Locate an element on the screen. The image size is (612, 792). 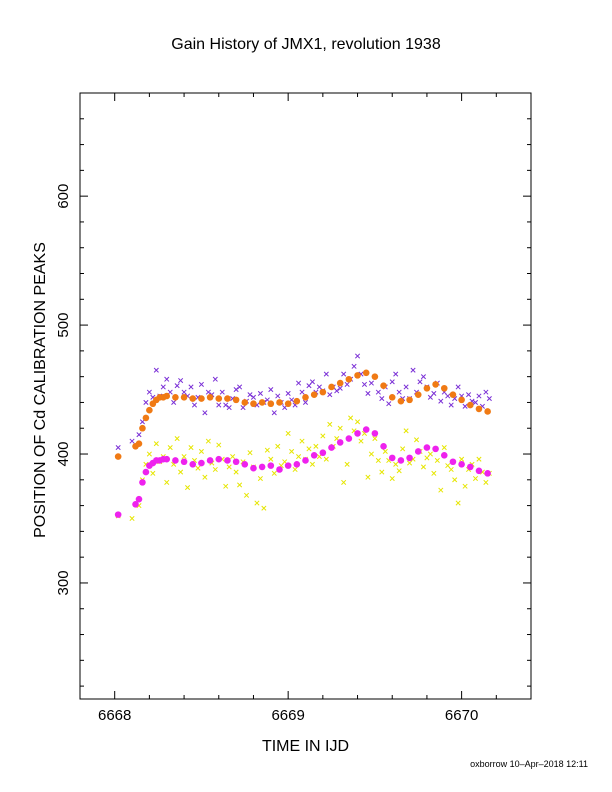
footer-credit: oxborrow 10–Apr–2018 12:11 is located at coordinates (529, 764).